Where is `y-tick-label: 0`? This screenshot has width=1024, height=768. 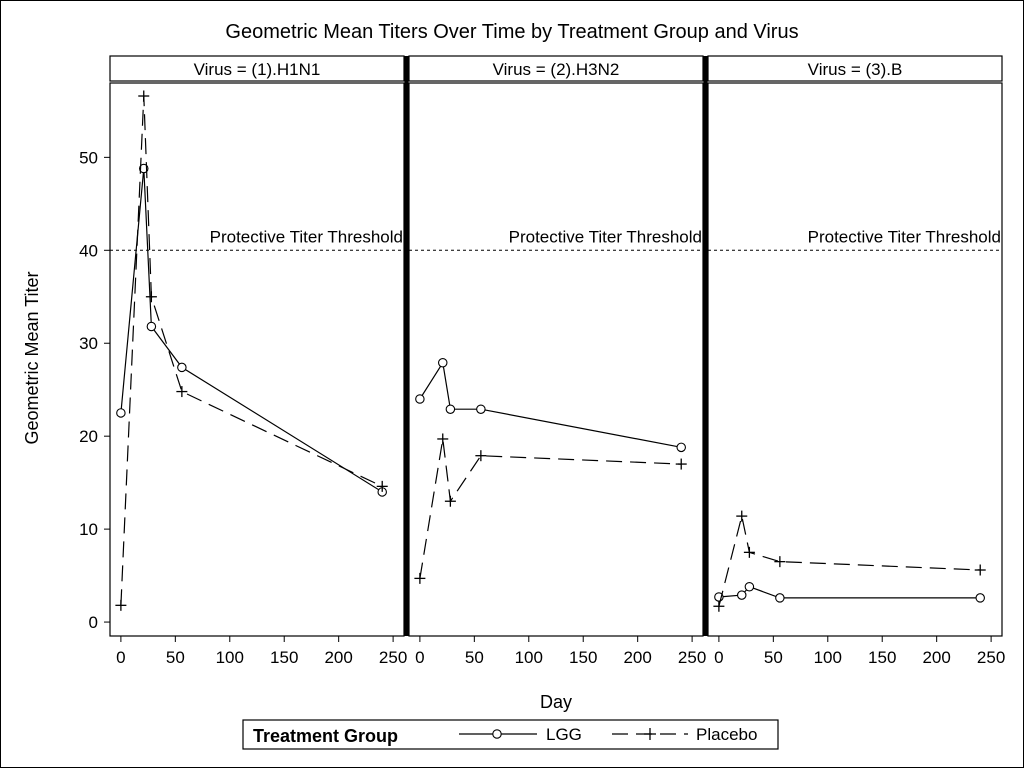 y-tick-label: 0 is located at coordinates (93, 622).